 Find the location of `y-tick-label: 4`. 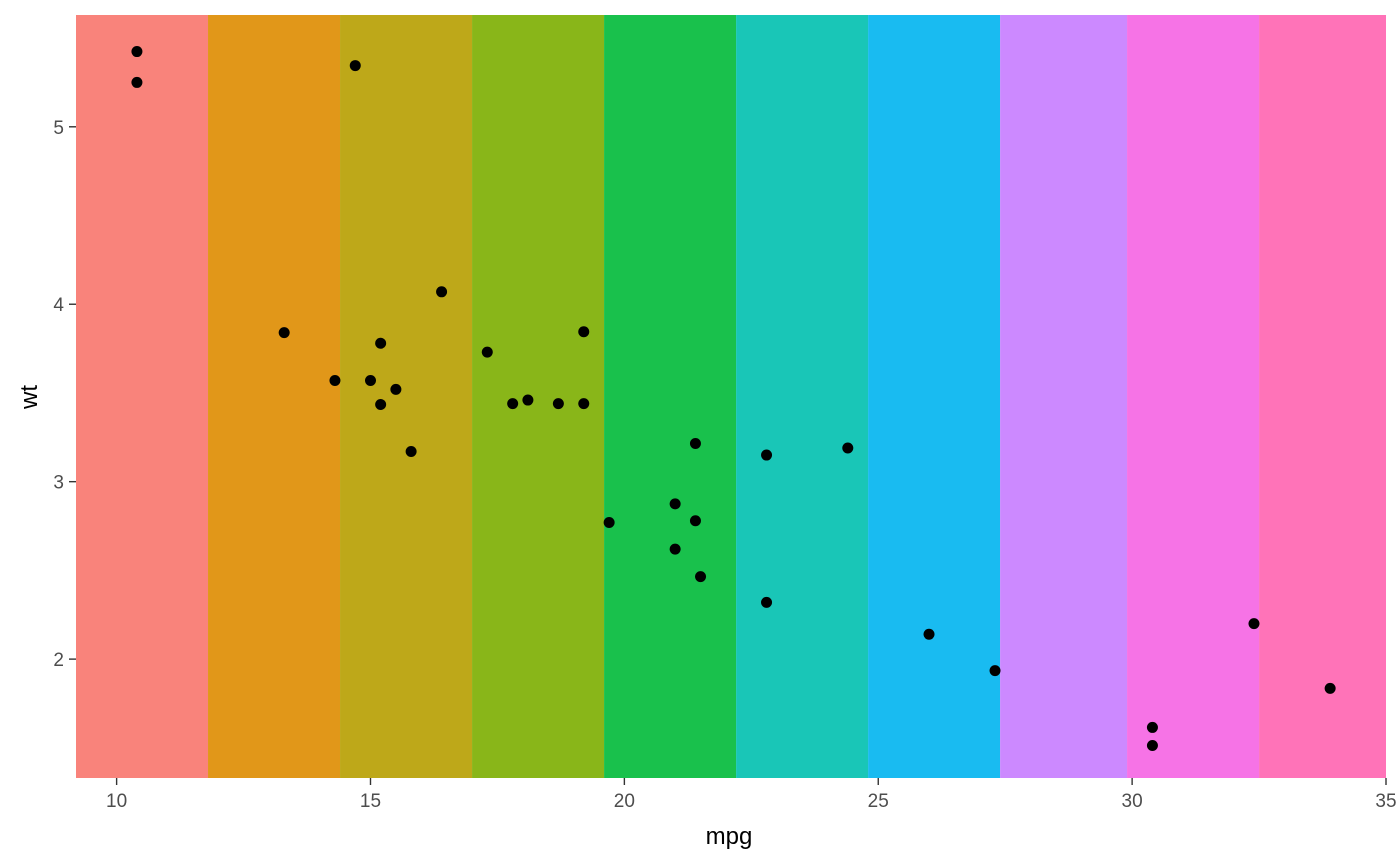

y-tick-label: 4 is located at coordinates (58, 305).